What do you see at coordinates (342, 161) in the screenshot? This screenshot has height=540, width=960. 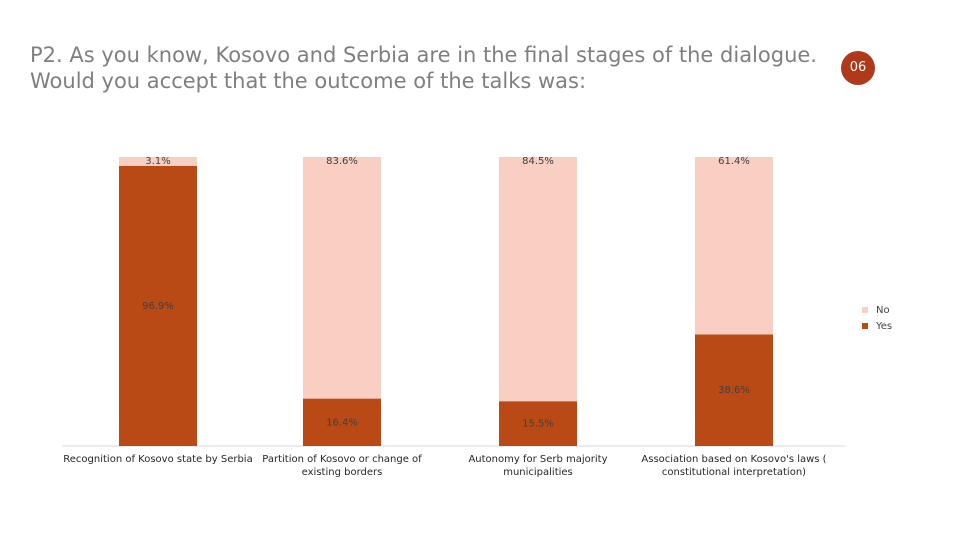 I see `data-label: 83.6%` at bounding box center [342, 161].